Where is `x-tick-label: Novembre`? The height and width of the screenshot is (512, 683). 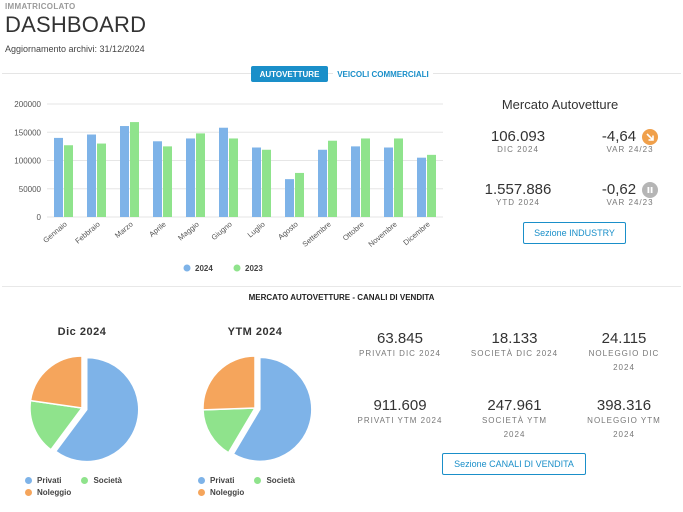 x-tick-label: Novembre is located at coordinates (382, 234).